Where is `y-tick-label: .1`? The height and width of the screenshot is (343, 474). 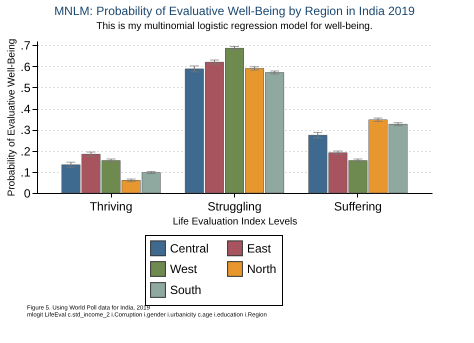
y-tick-label: .1 is located at coordinates (25, 172).